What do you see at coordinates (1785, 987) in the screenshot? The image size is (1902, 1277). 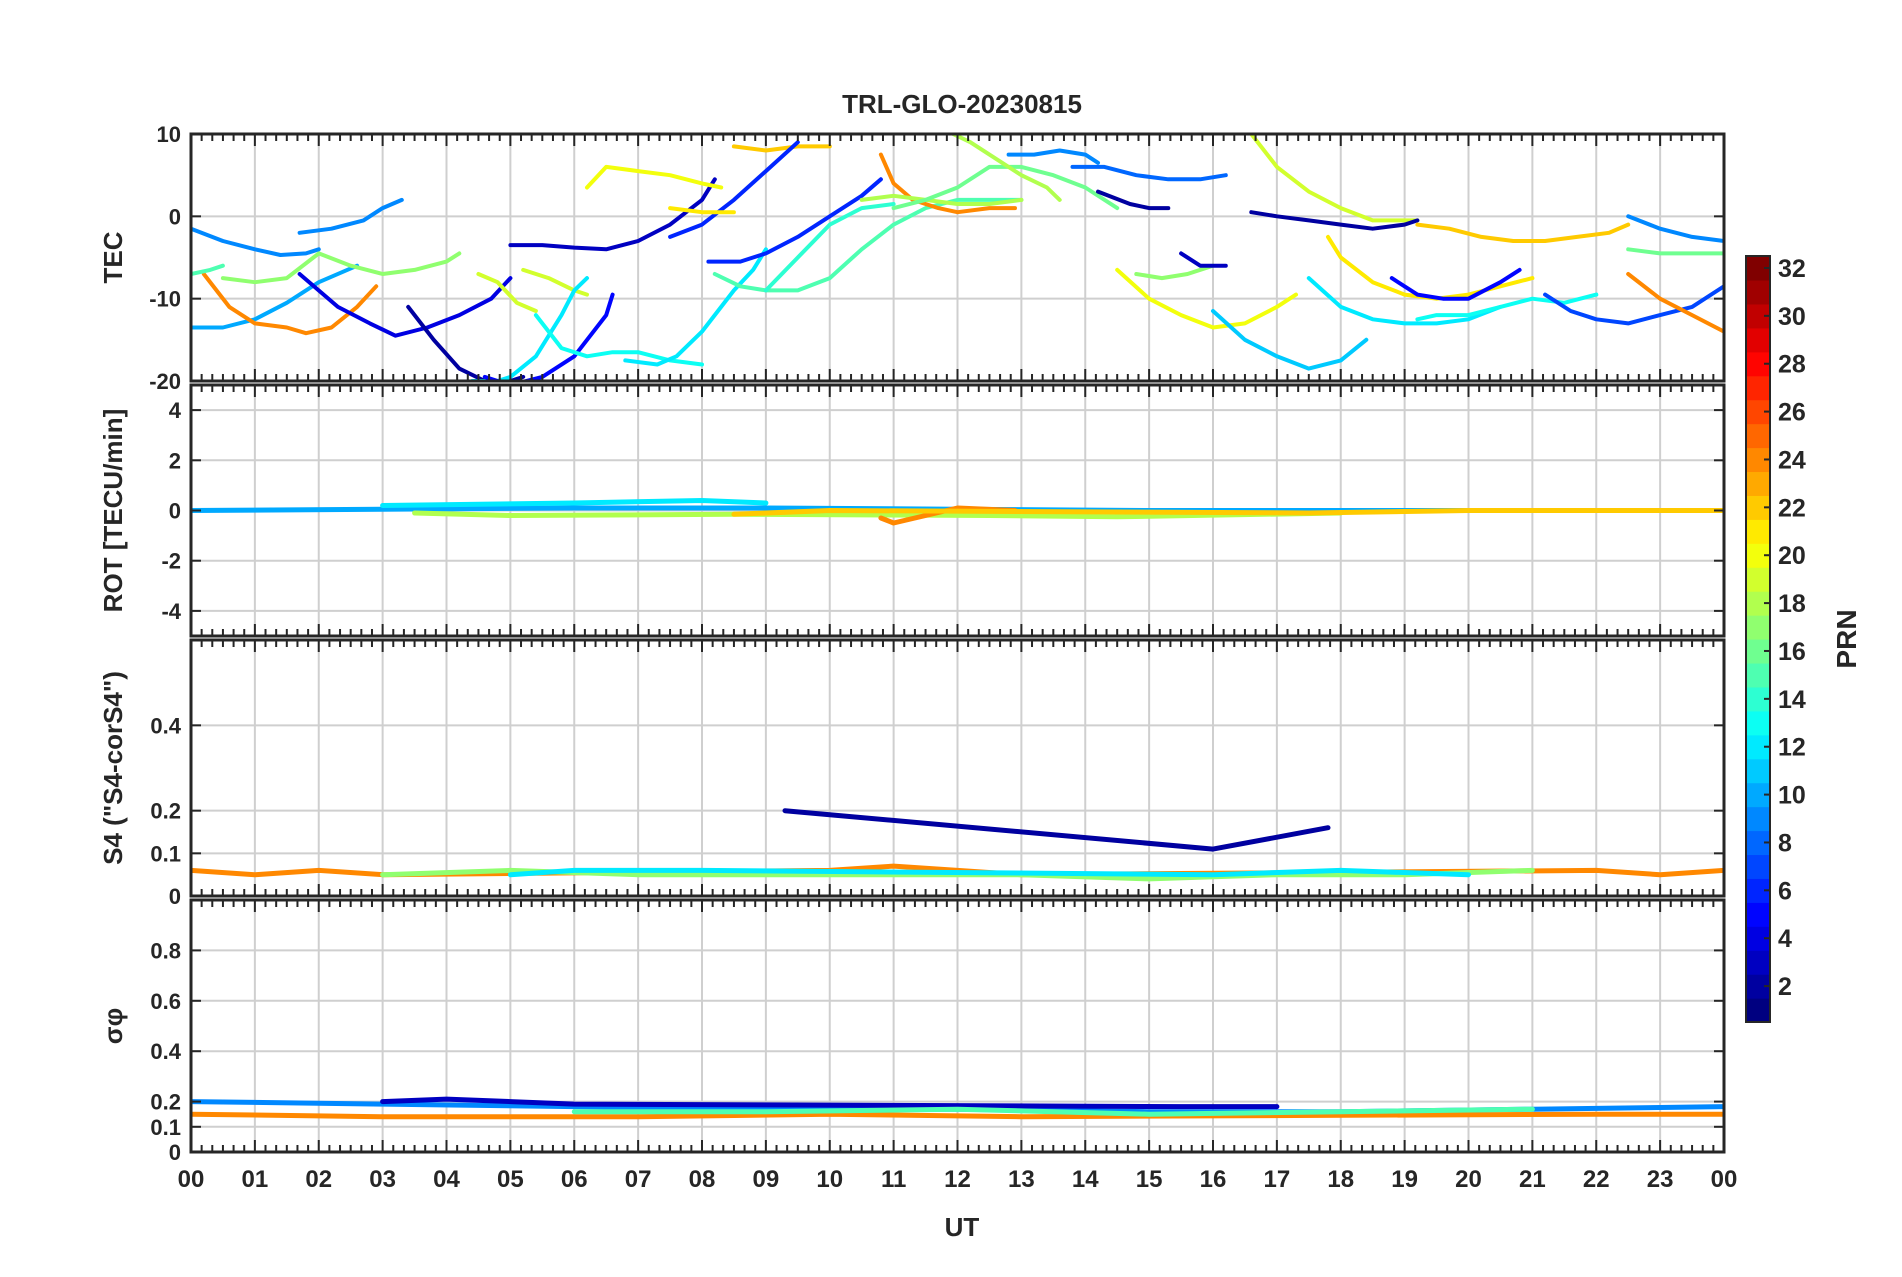 I see `colorbar-tick-label: 2` at bounding box center [1785, 987].